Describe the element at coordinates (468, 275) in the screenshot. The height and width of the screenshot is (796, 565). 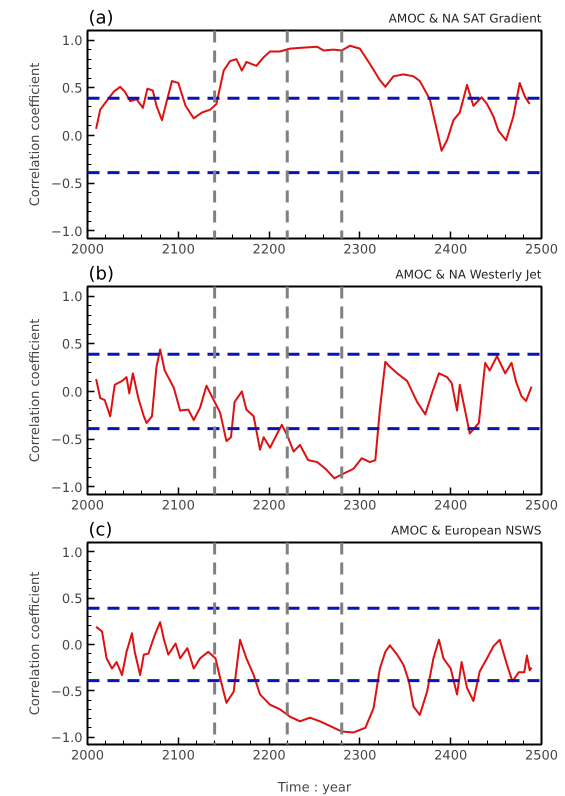
I see `chart-title: AMOC & NA Westerly Jet` at that location.